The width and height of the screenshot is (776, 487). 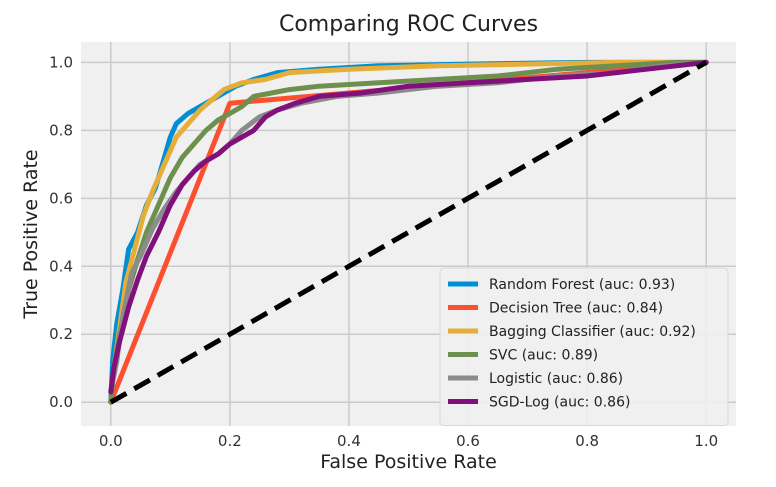 What do you see at coordinates (61, 198) in the screenshot?
I see `y-tick-label: 0.6` at bounding box center [61, 198].